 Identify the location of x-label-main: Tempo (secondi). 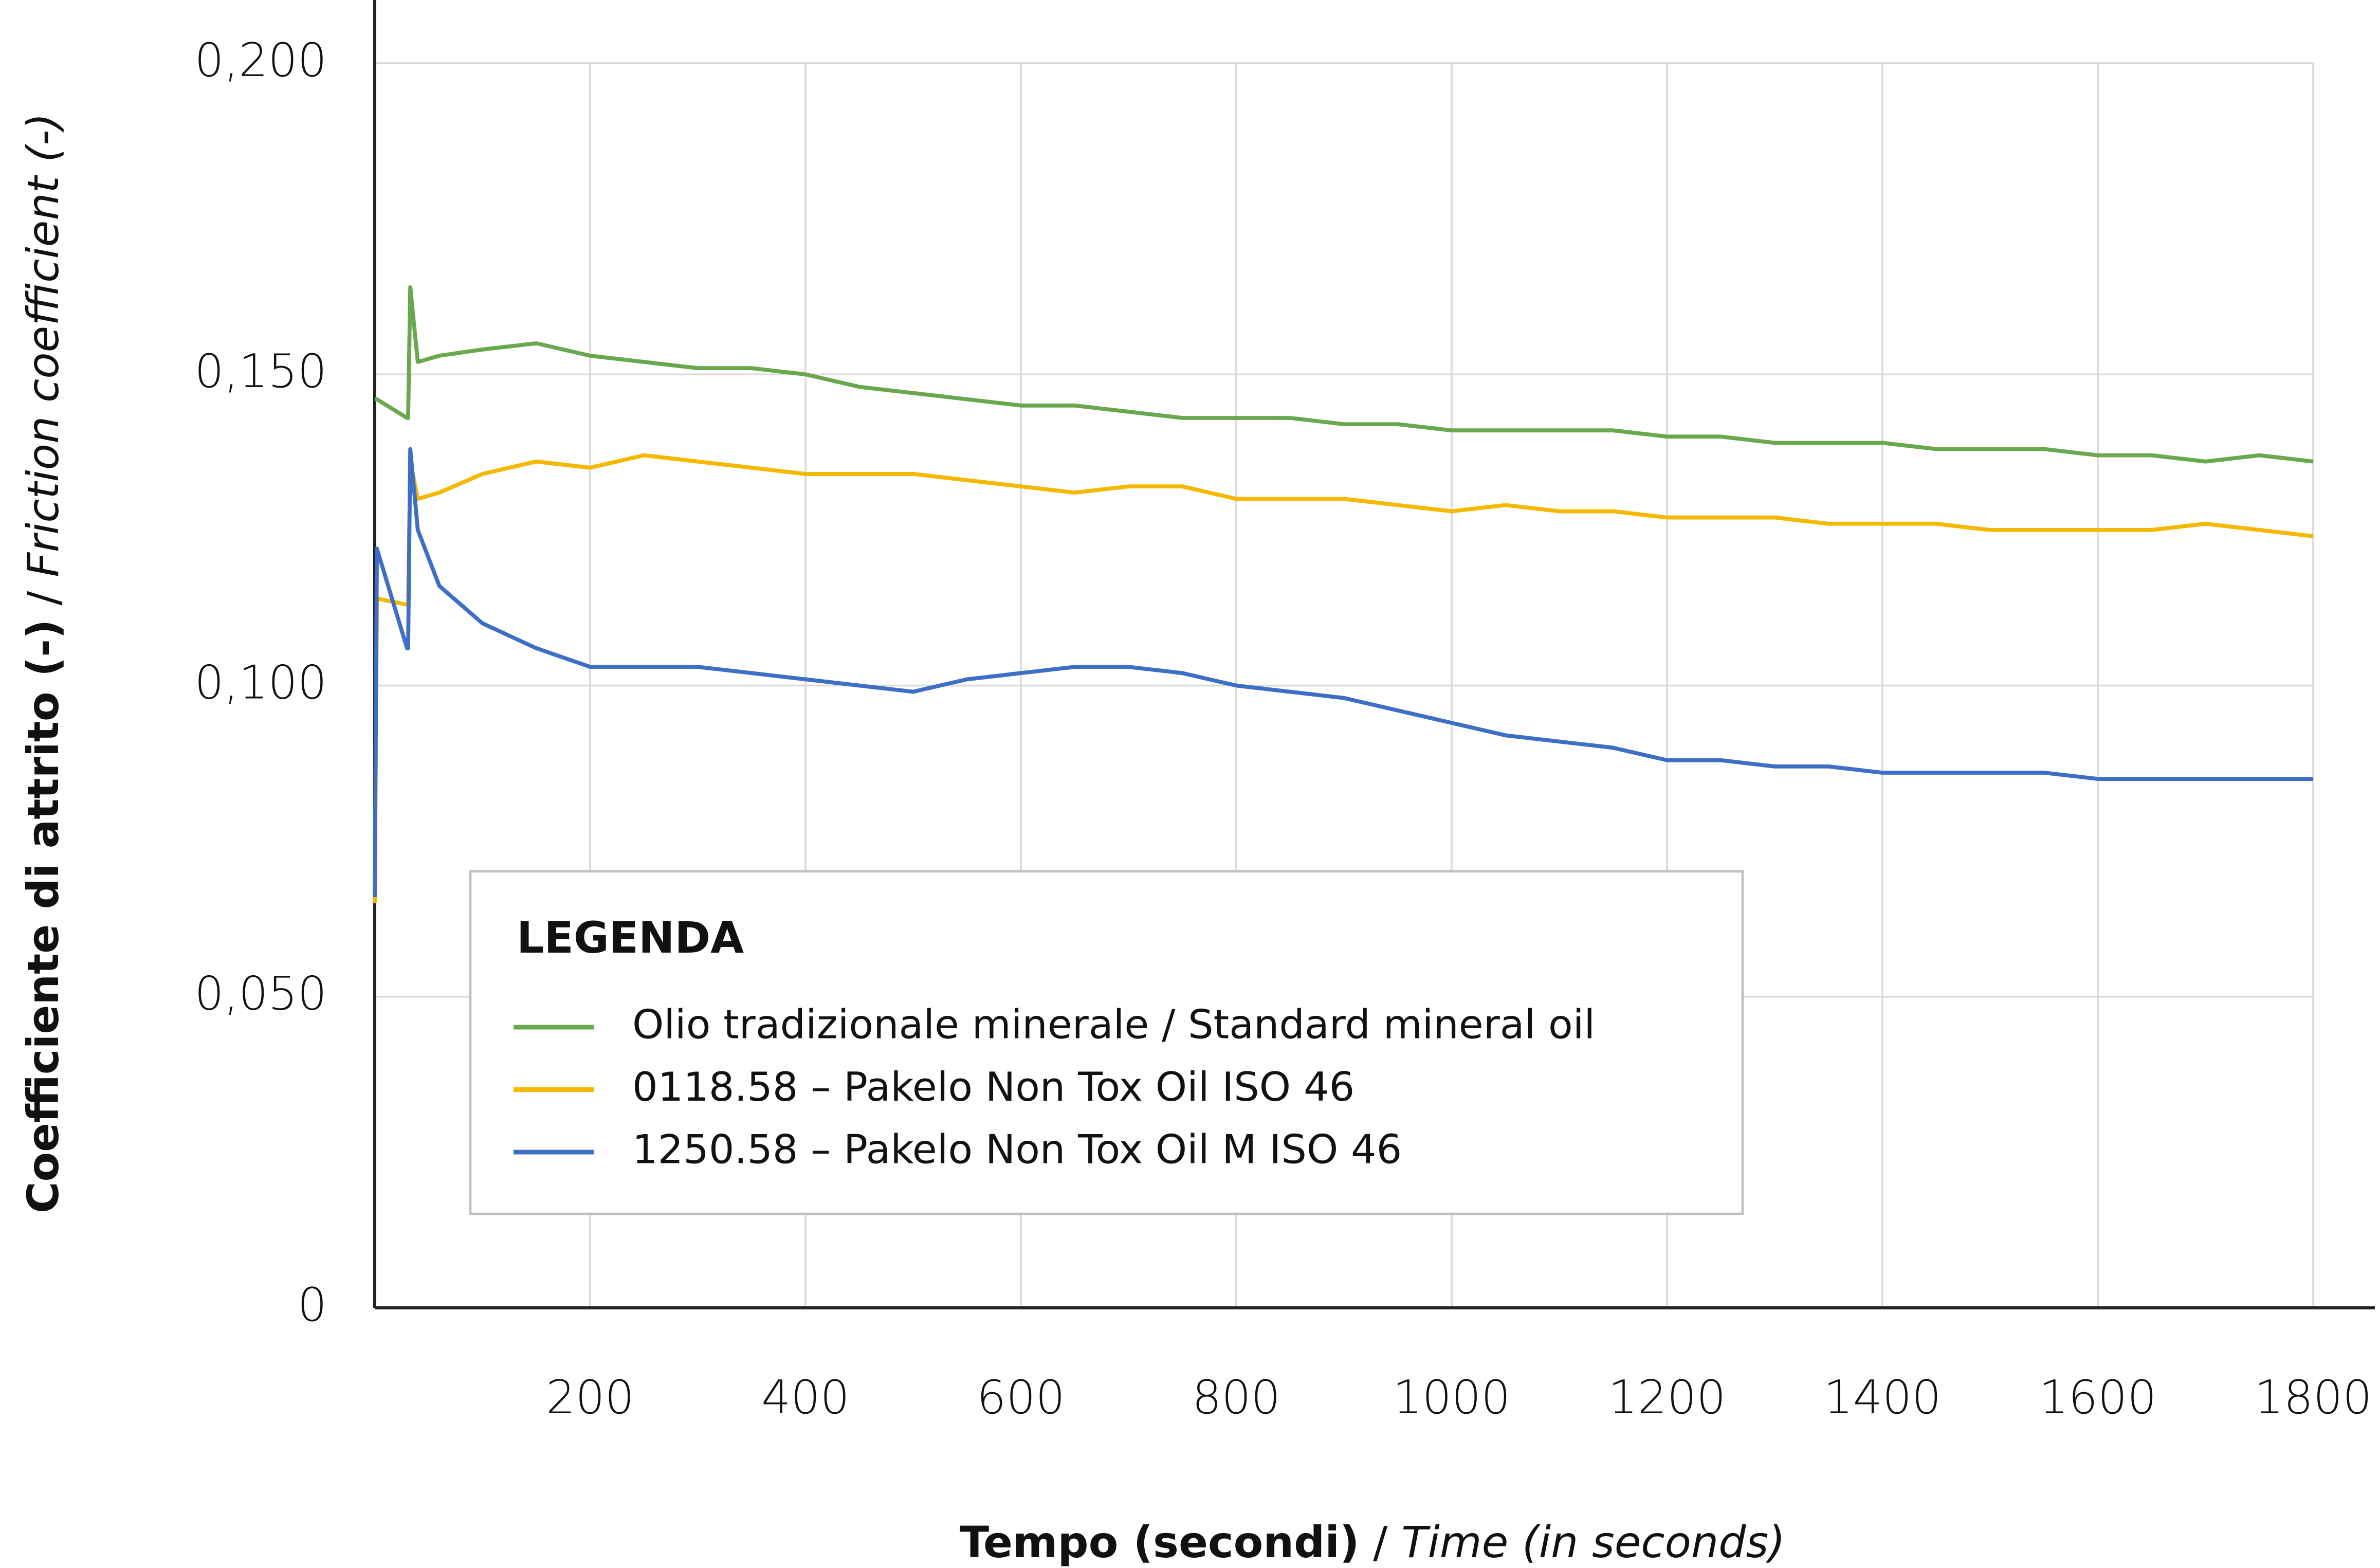
(1160, 1542).